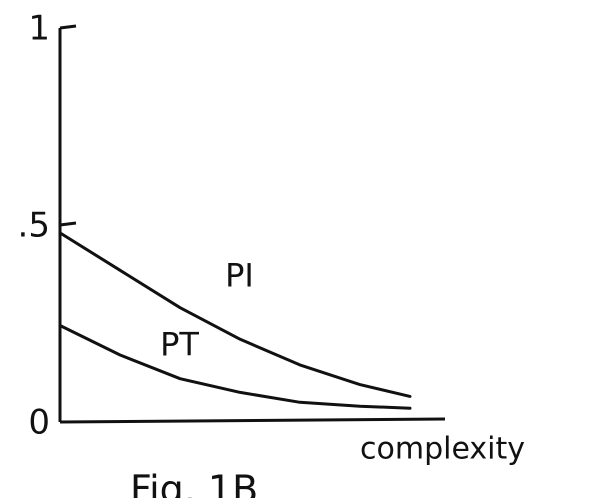 Image resolution: width=597 pixels, height=498 pixels. Describe the element at coordinates (39, 29) in the screenshot. I see `y-tick-label: 1` at that location.